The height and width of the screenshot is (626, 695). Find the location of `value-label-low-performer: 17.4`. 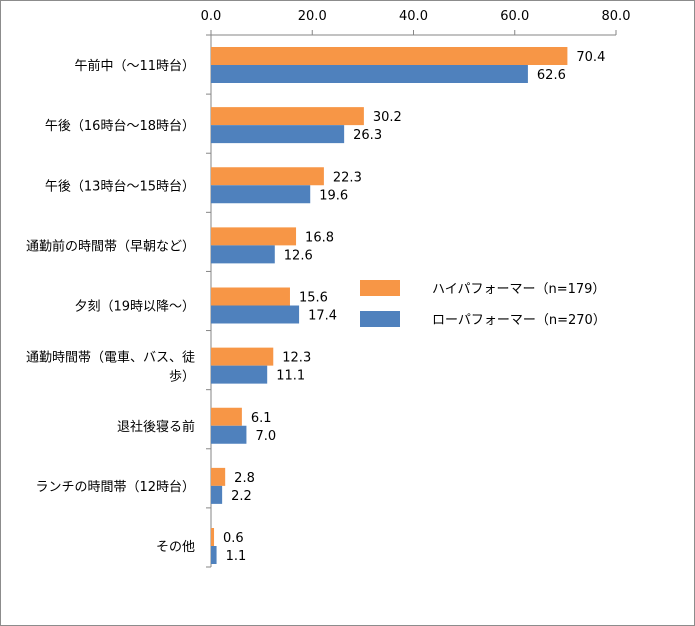

value-label-low-performer: 17.4 is located at coordinates (322, 316).